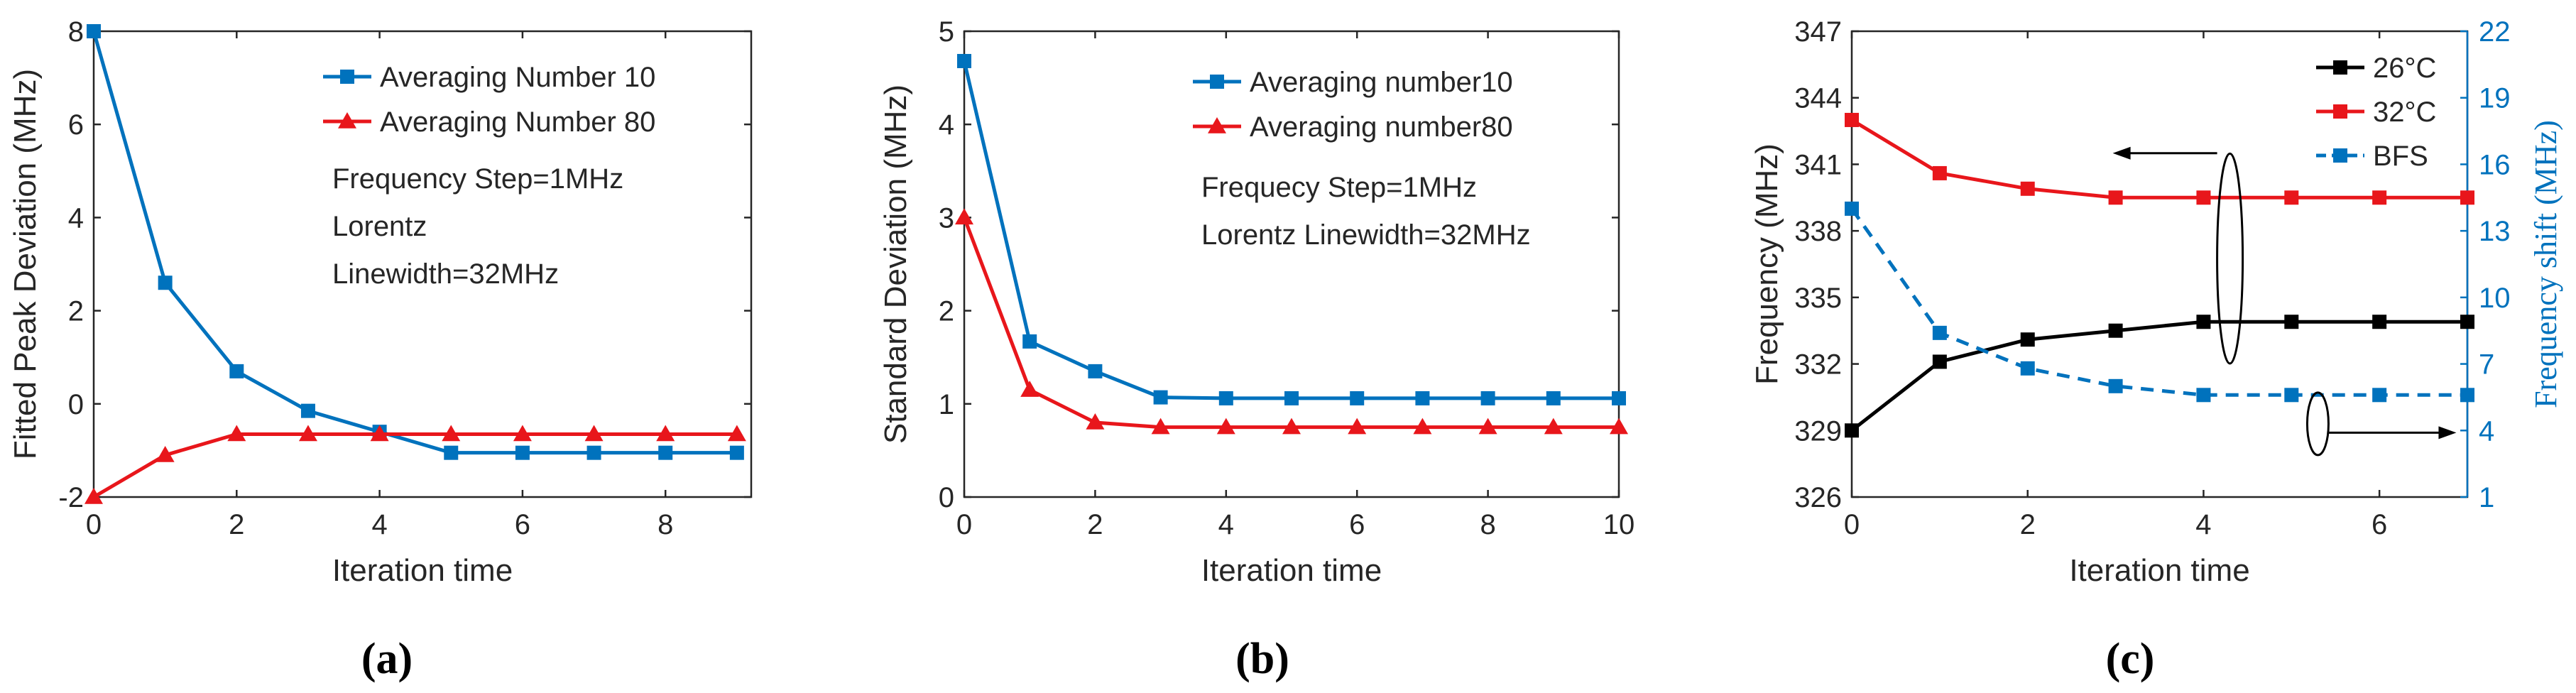  I want to click on annotation-text: Lorentz, so click(379, 226).